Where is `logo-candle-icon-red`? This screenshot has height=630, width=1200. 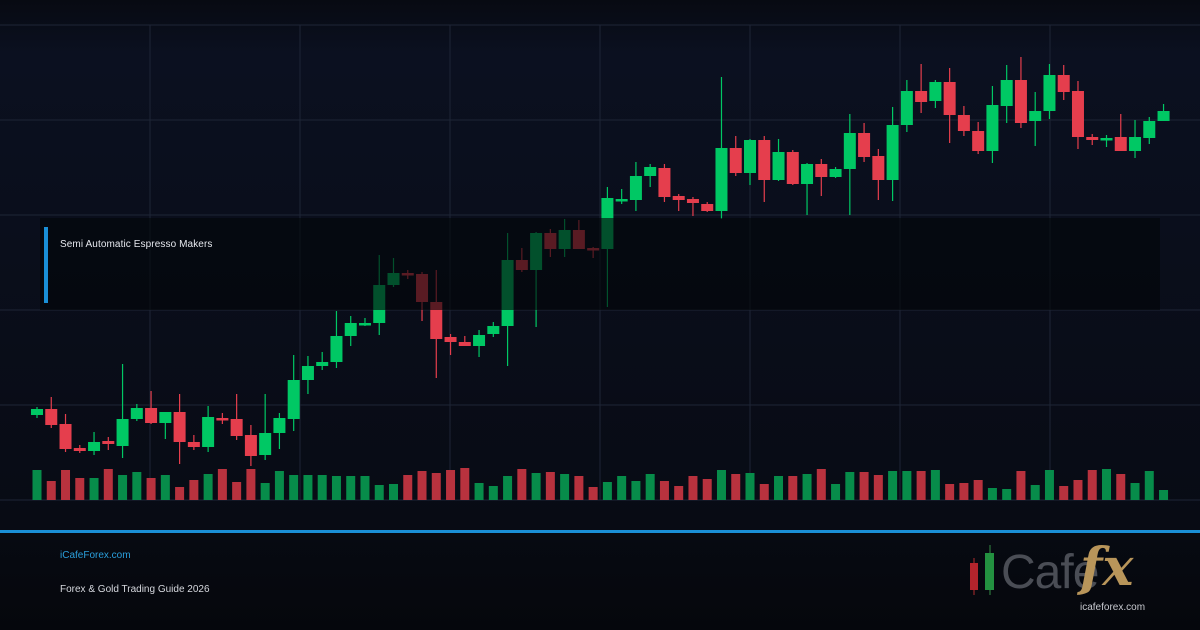
logo-candle-icon-red is located at coordinates (974, 576).